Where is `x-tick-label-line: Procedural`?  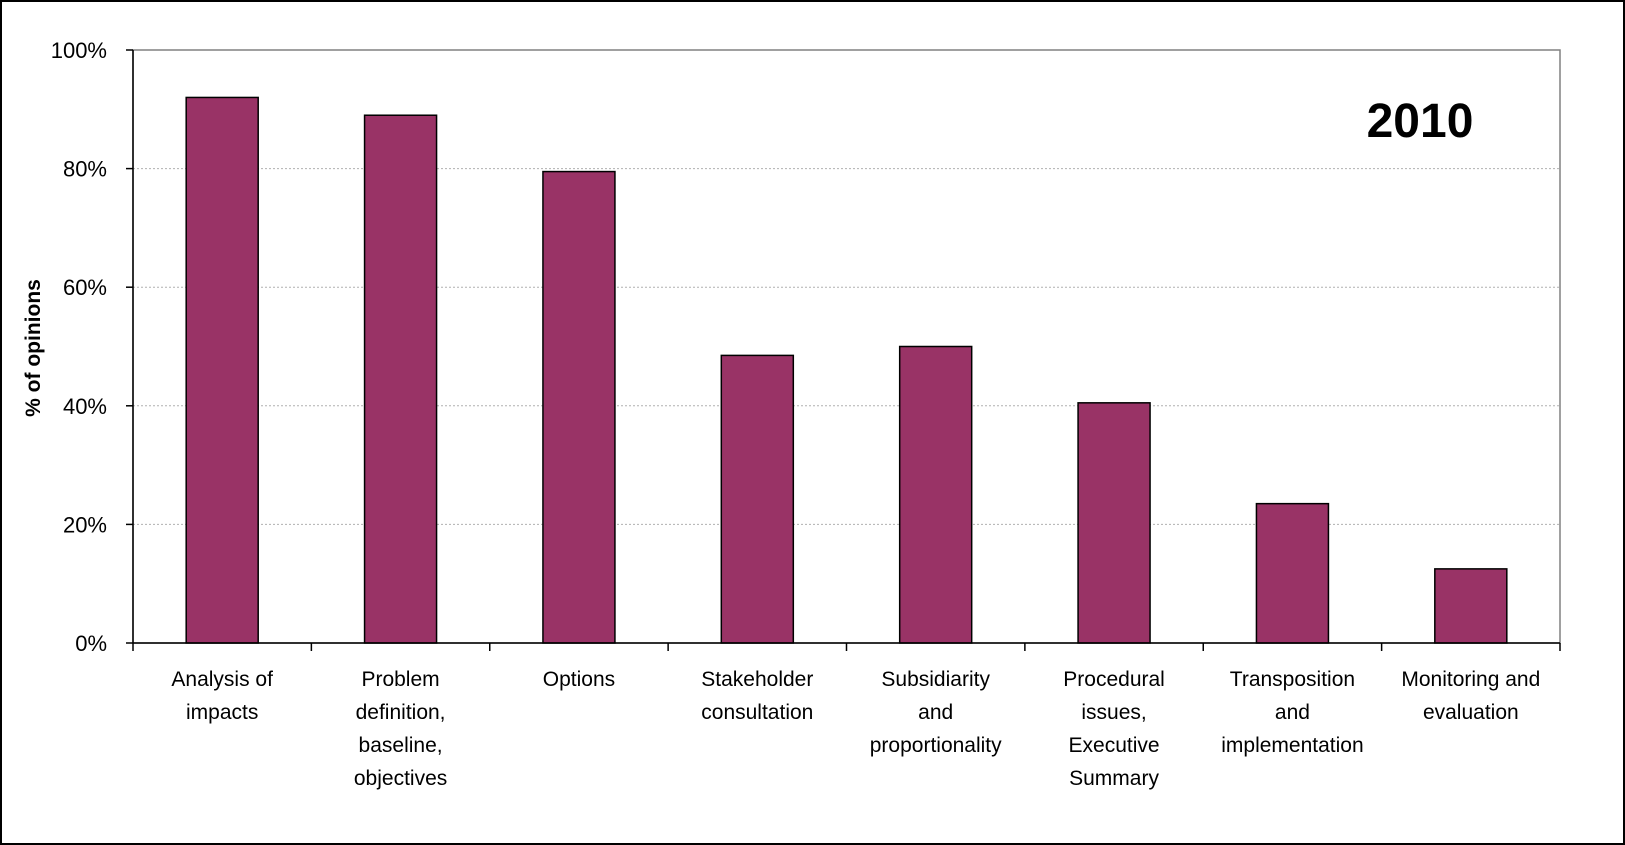
x-tick-label-line: Procedural is located at coordinates (1114, 679).